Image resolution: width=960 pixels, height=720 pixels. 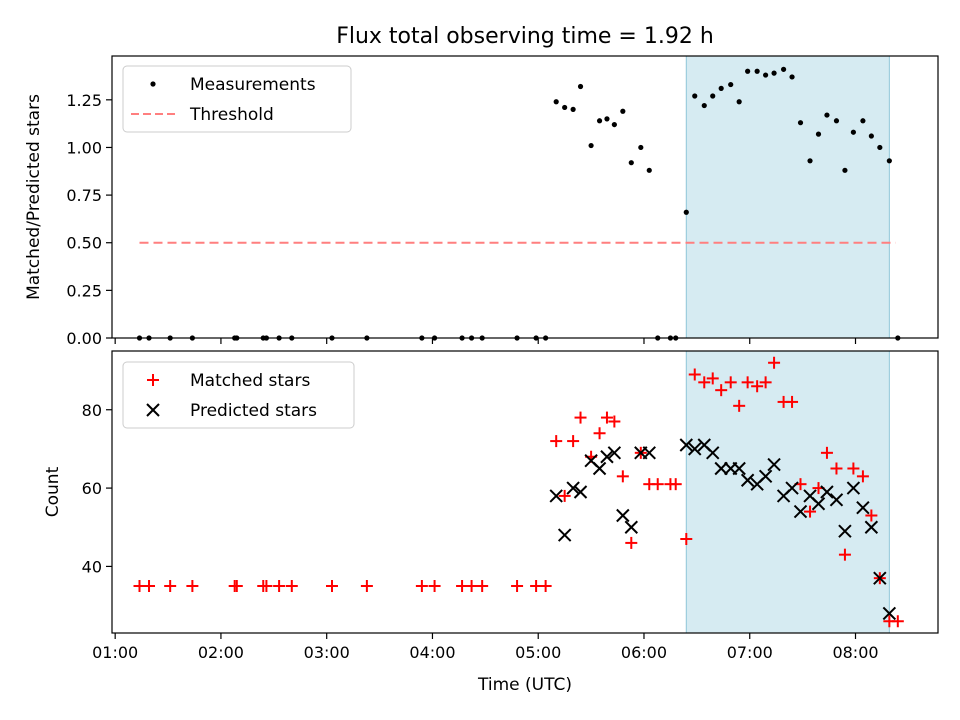 What do you see at coordinates (153, 84) in the screenshot?
I see `measurements-legend-marker` at bounding box center [153, 84].